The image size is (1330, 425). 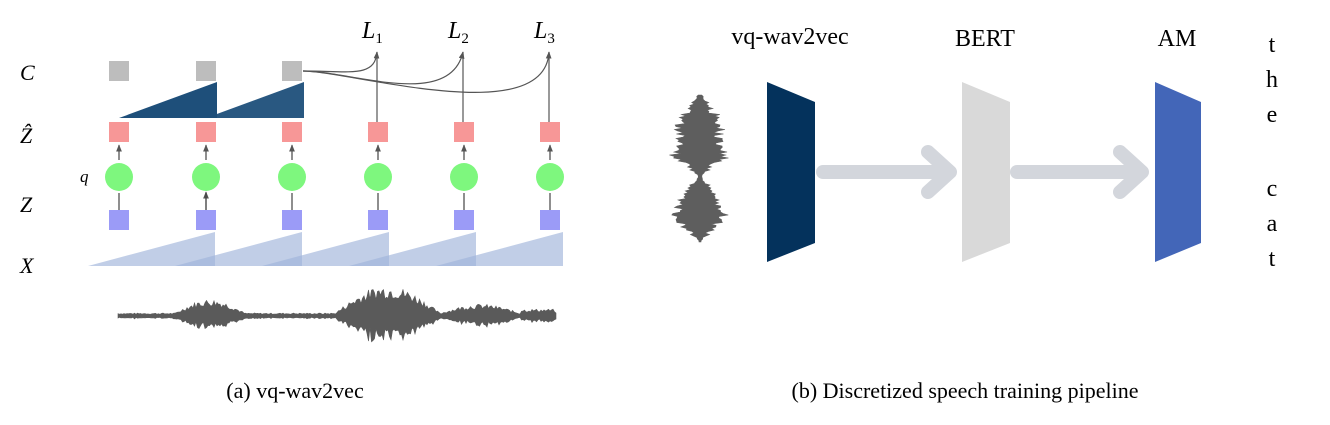 I want to click on pipeline-arrows, so click(x=982, y=172).